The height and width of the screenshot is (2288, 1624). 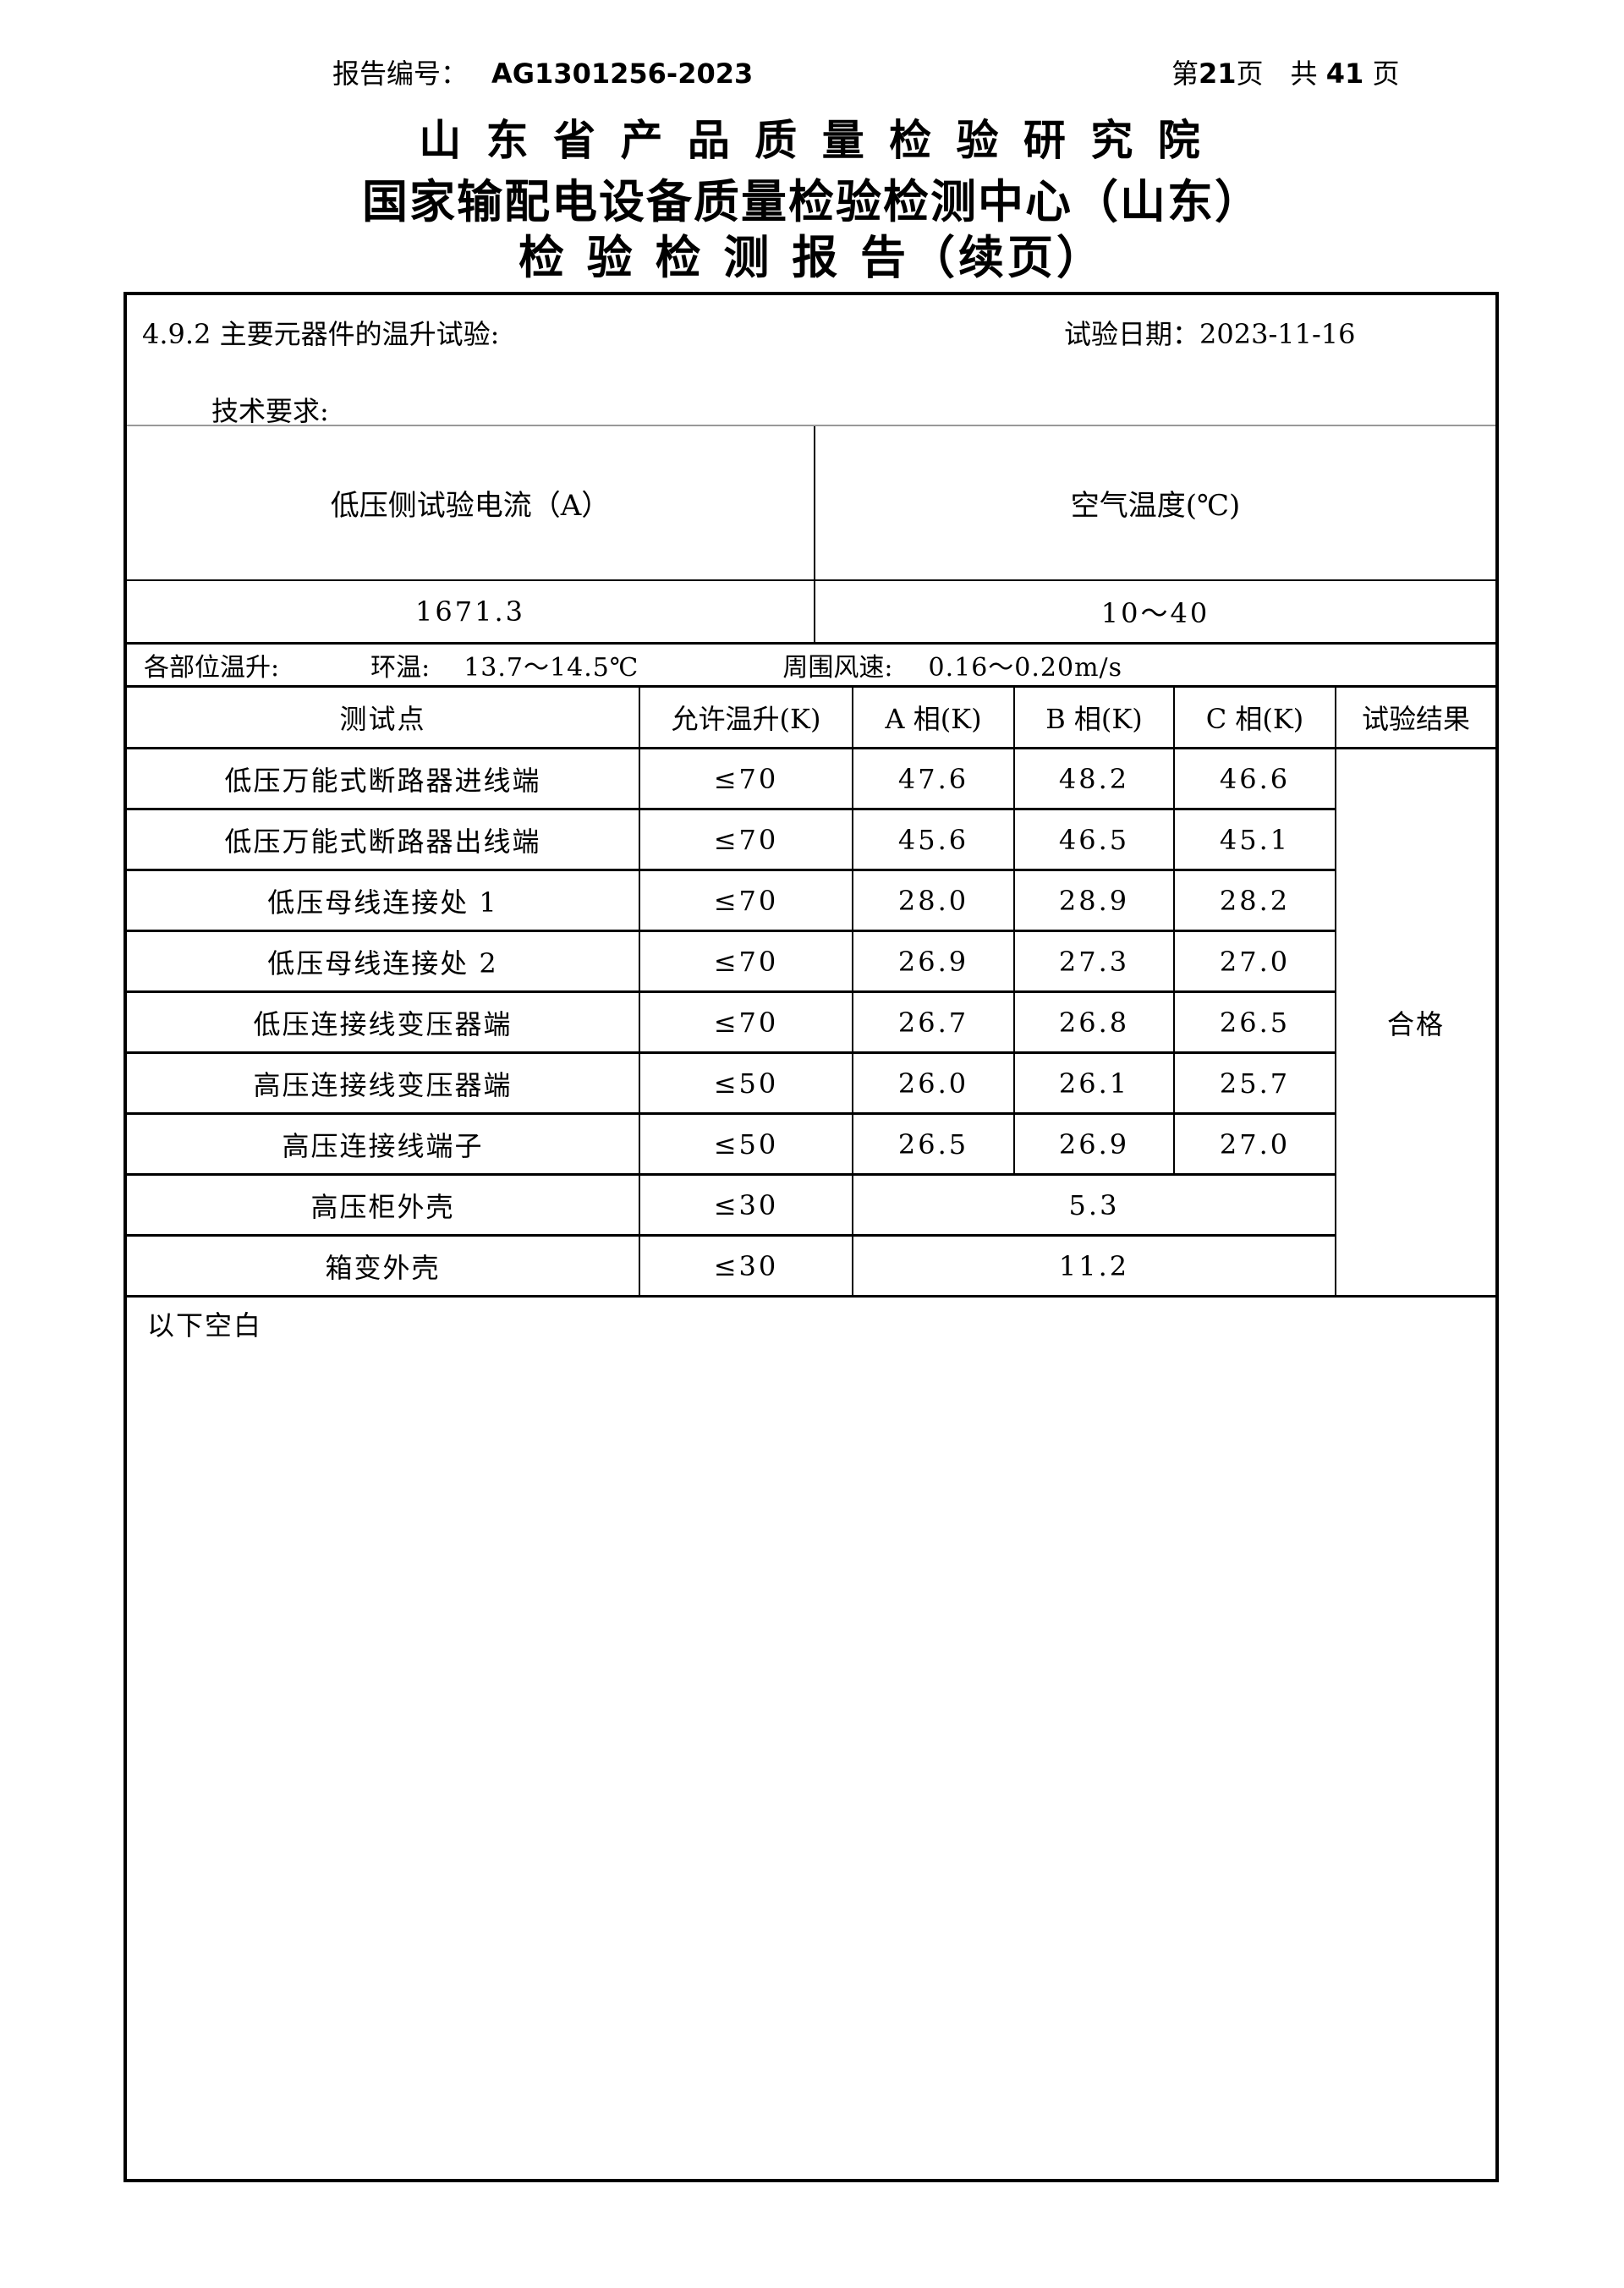 I want to click on page-suffix: 页, so click(x=1382, y=74).